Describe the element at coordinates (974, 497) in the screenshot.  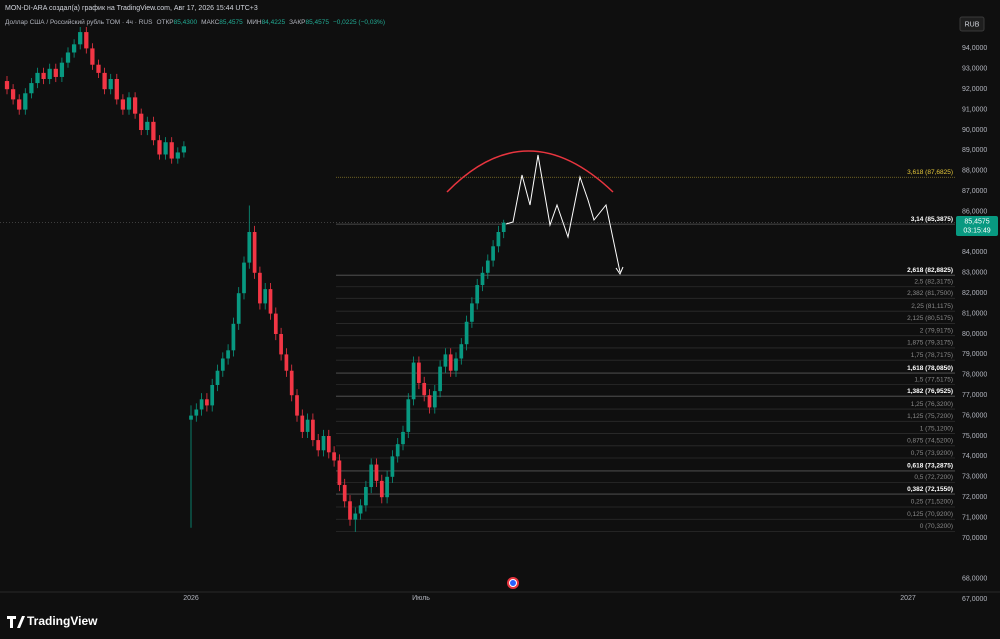
I see `price-tick-label: 72,0000` at that location.